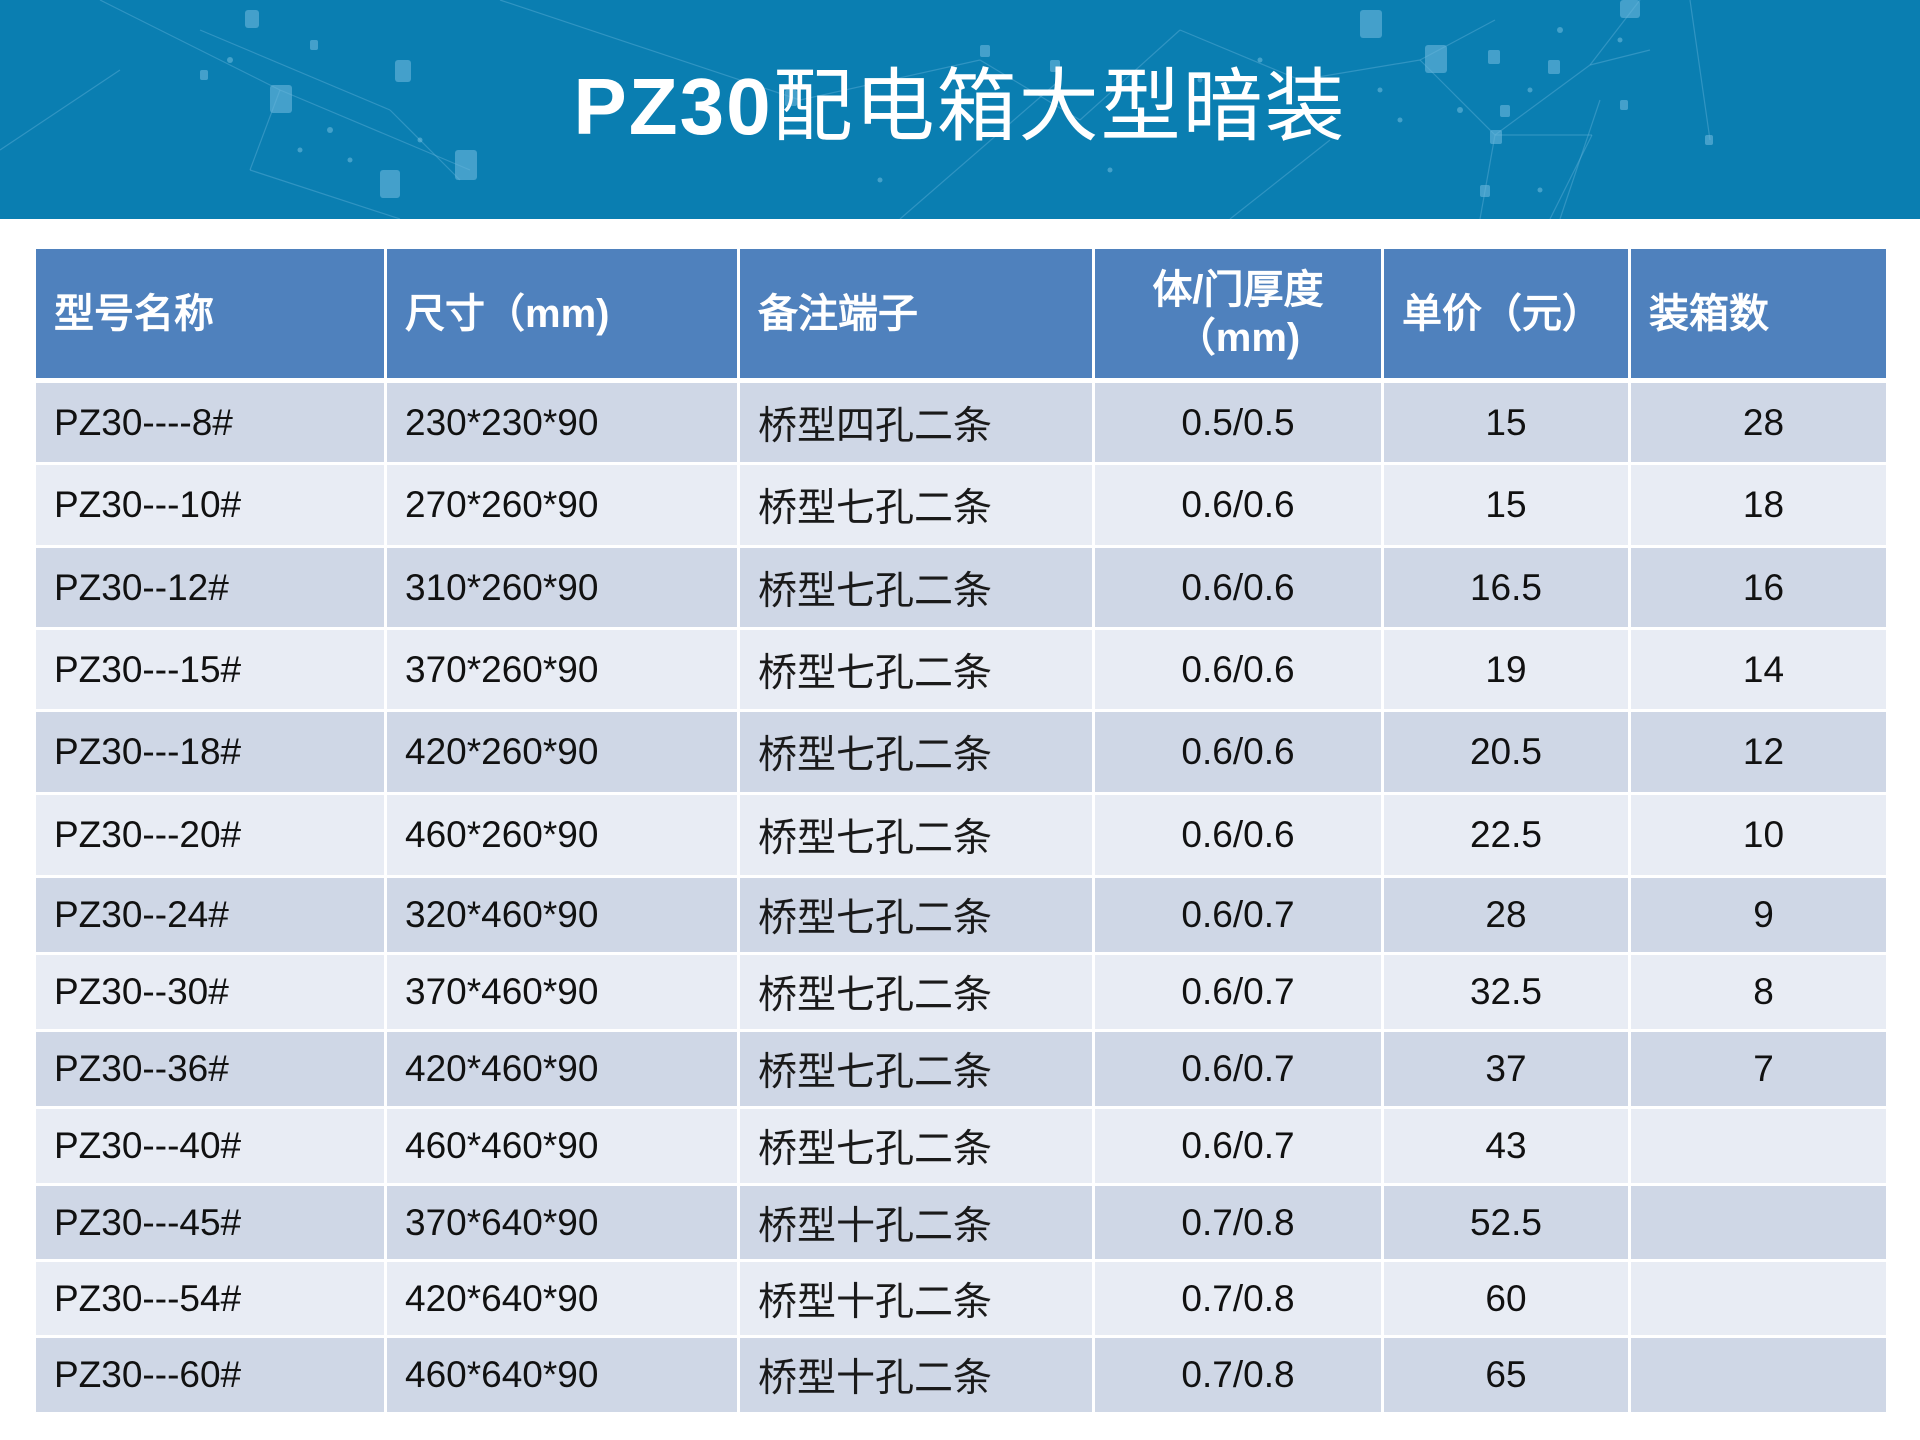  I want to click on table-row: PZ30---54# 420*640*90 桥型十孔二条 0.7/0.8 60, so click(961, 1298).